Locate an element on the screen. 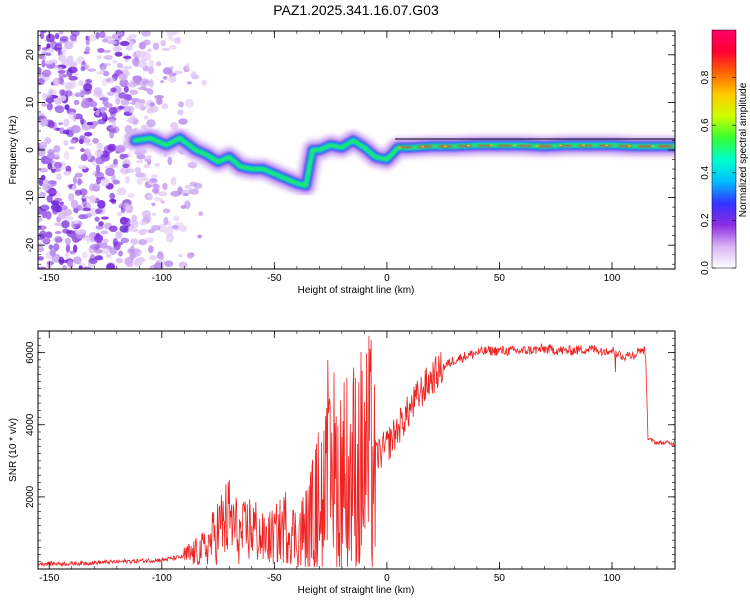 The image size is (750, 600). spectrogram-y-tick-label: -10 is located at coordinates (30, 197).